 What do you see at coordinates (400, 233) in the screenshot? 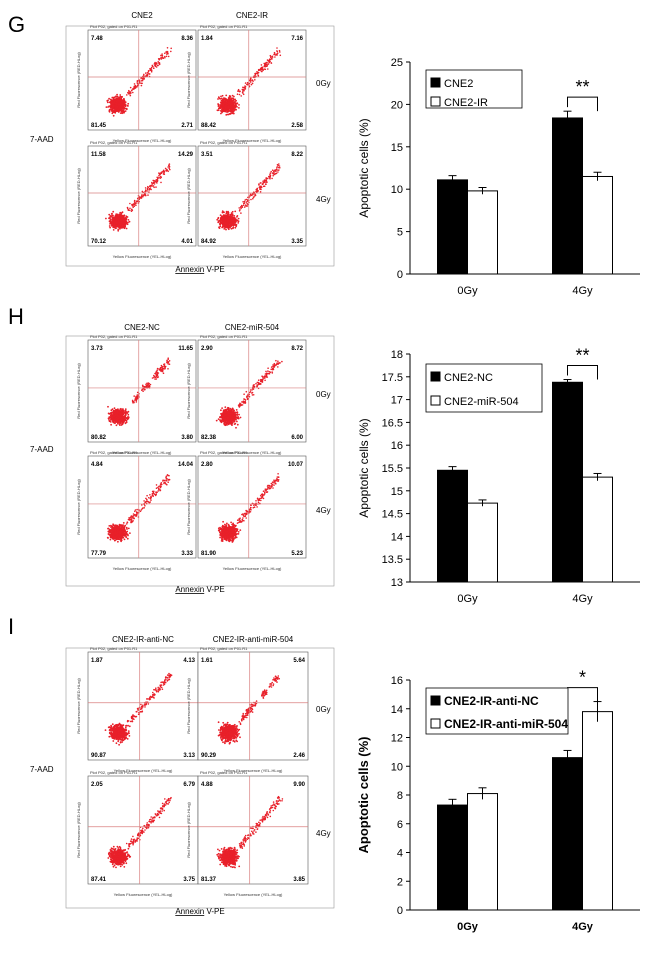
I see `y-tick-label: 5` at bounding box center [400, 233].